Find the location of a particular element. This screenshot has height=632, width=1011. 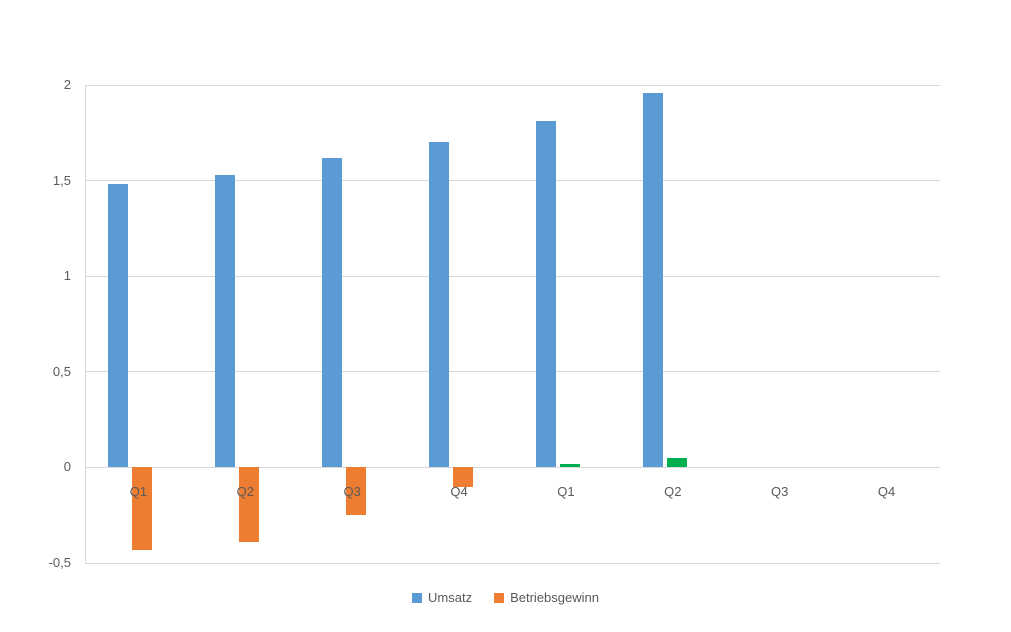

y-tick-label: 1 is located at coordinates (67, 276).